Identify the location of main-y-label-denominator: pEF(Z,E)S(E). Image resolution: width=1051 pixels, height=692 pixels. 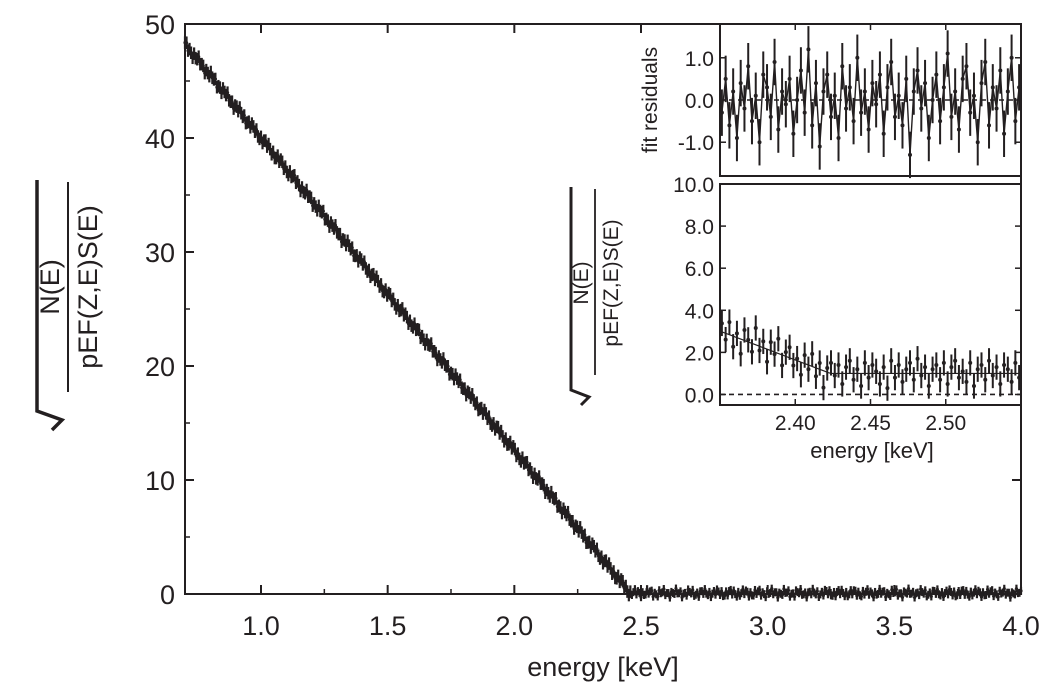
(88, 287).